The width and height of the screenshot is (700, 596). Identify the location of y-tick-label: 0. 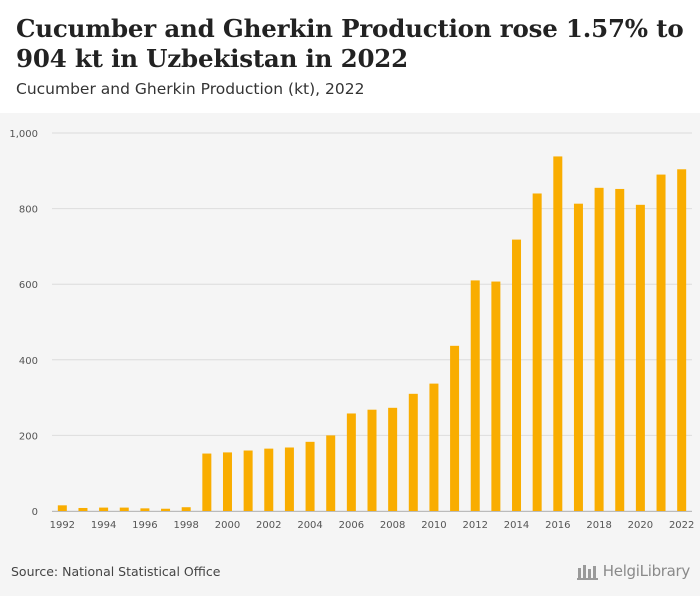
(35, 512).